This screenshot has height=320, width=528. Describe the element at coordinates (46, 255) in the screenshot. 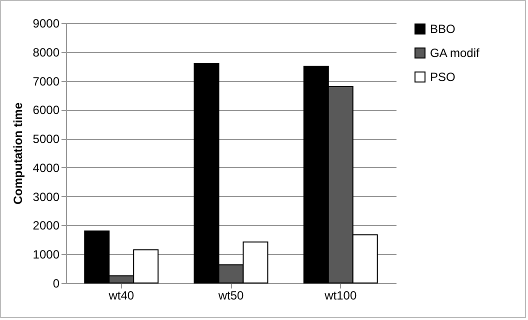

I see `y-tick-label: 1000` at that location.